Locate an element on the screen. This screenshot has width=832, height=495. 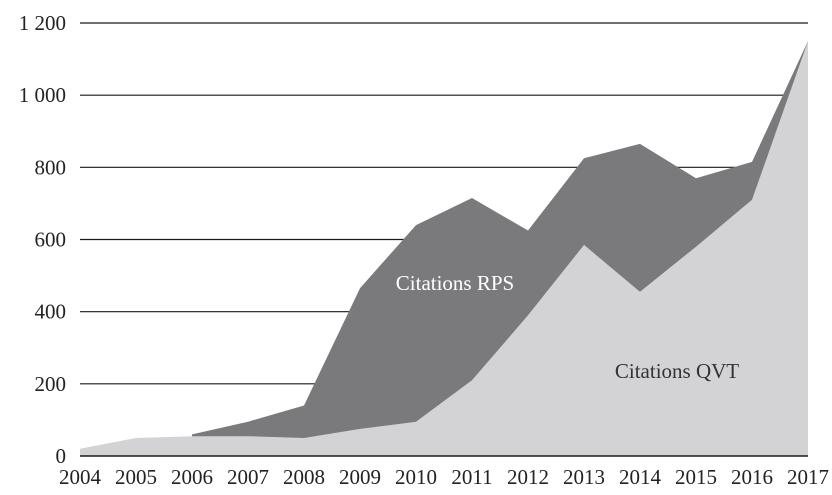
x-tick-label: 2007 is located at coordinates (248, 477).